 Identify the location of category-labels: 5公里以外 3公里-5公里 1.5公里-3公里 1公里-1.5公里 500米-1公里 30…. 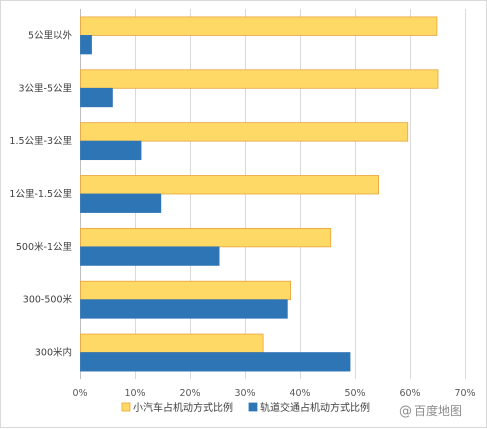
(40, 193).